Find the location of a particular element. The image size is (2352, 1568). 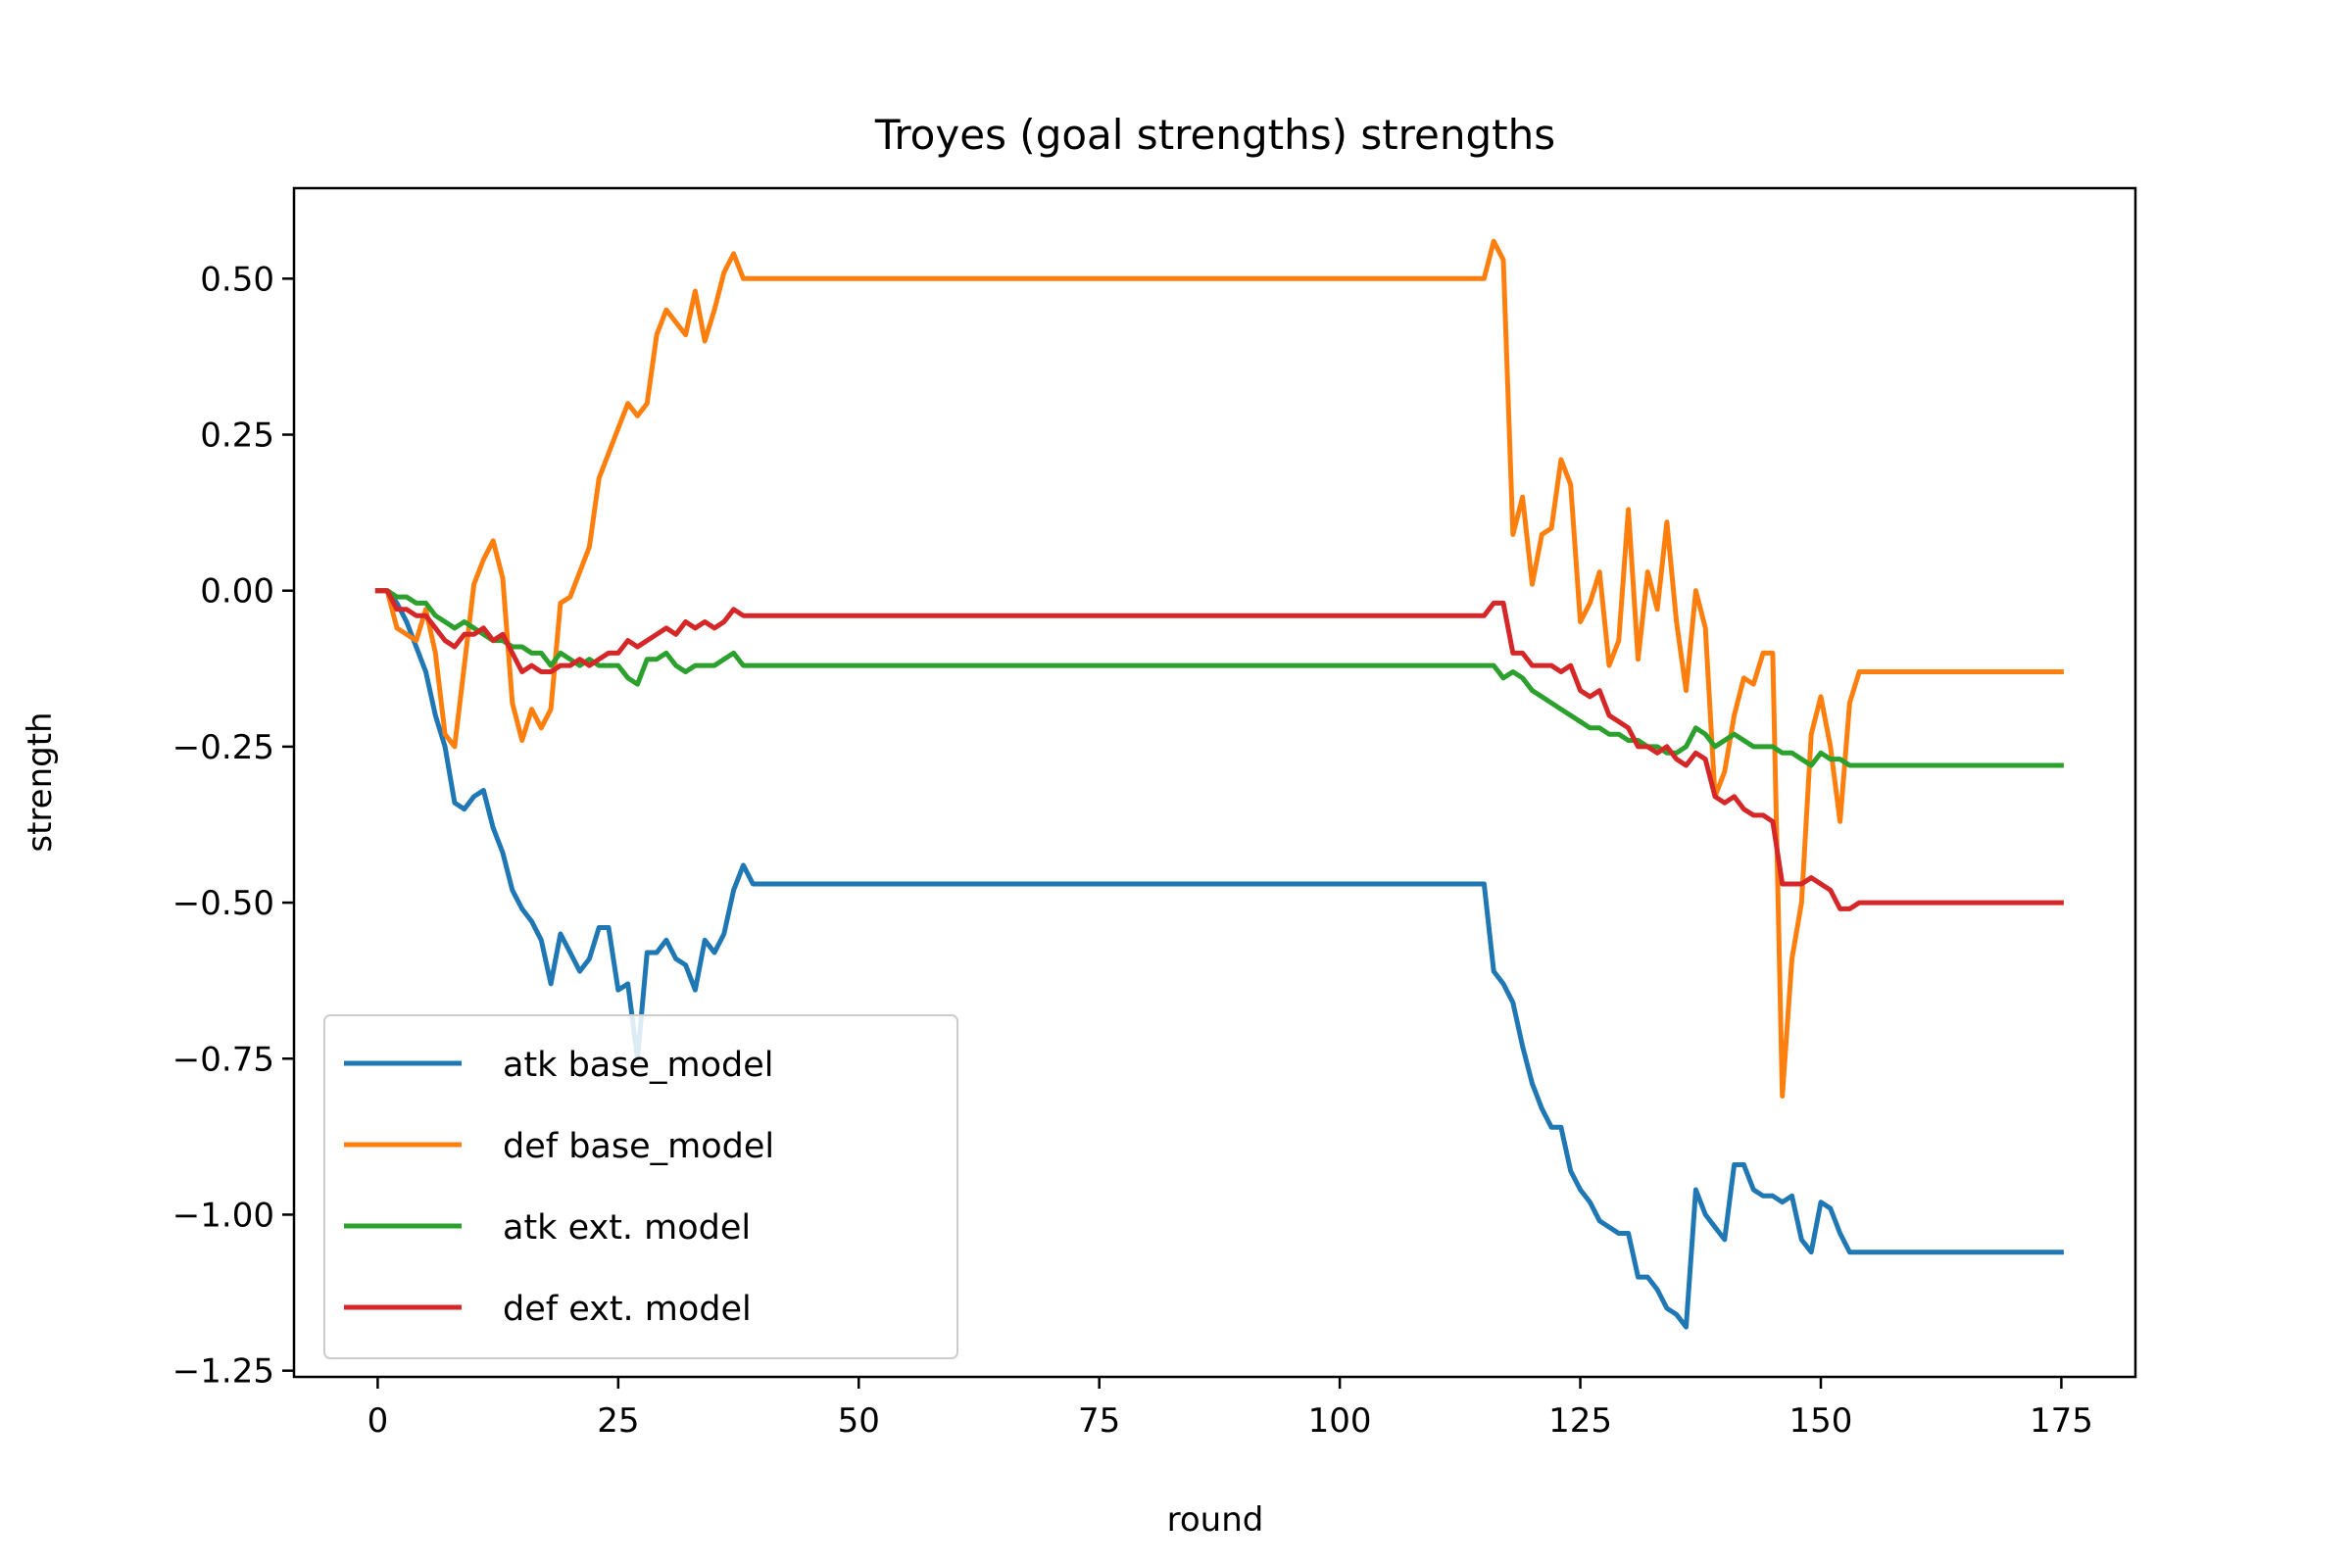

chart-title: Troyes (goal strengths) strengths is located at coordinates (1214, 135).